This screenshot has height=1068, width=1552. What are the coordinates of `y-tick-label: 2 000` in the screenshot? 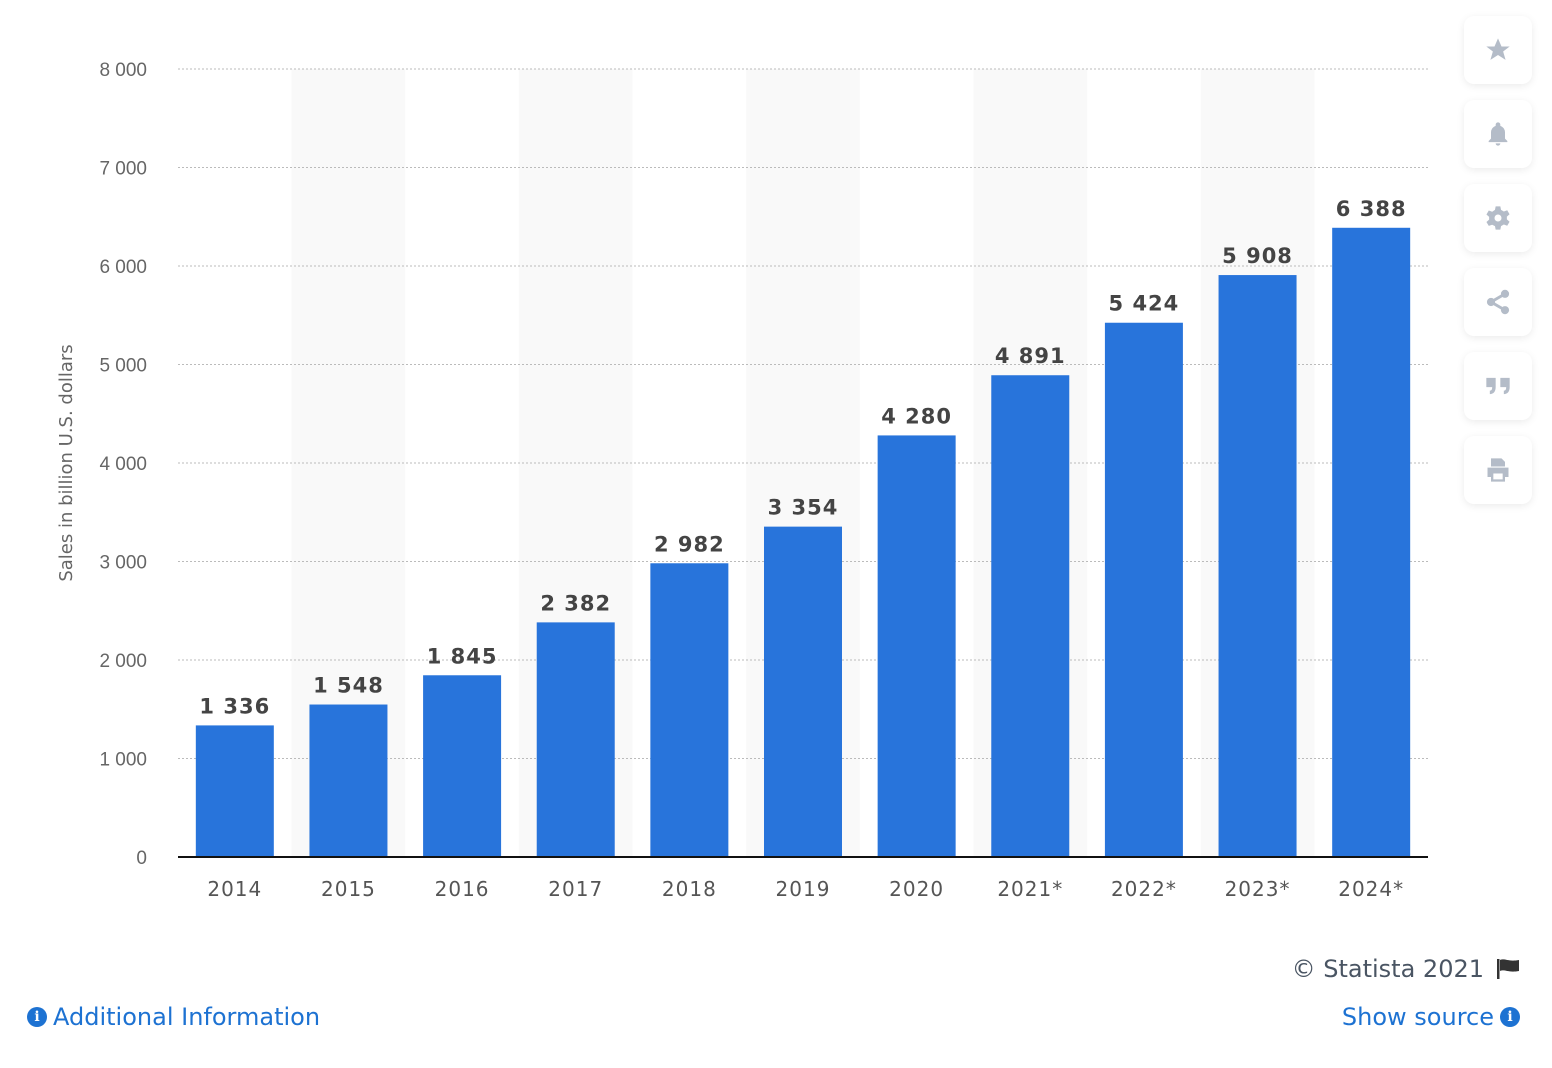 It's located at (123, 661).